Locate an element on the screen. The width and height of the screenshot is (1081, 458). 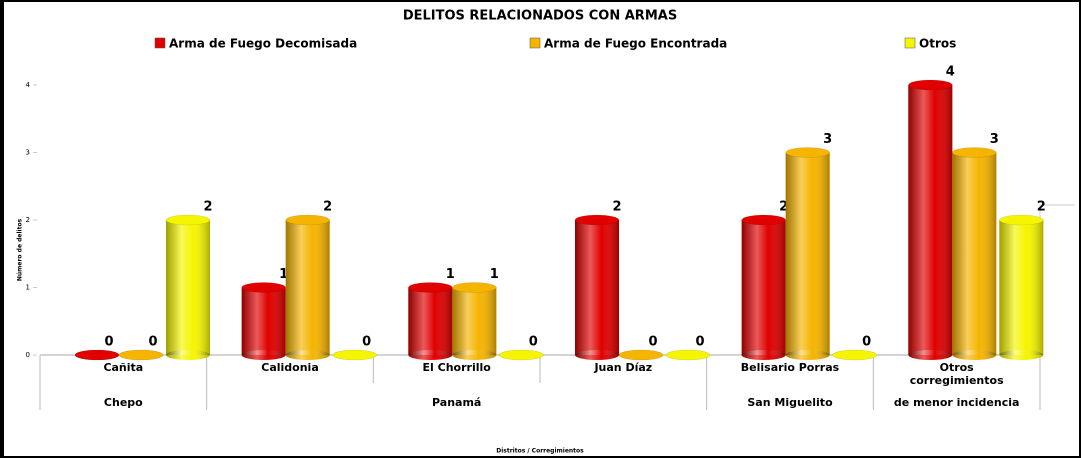
x-tick-label: Calidonia is located at coordinates (290, 367).